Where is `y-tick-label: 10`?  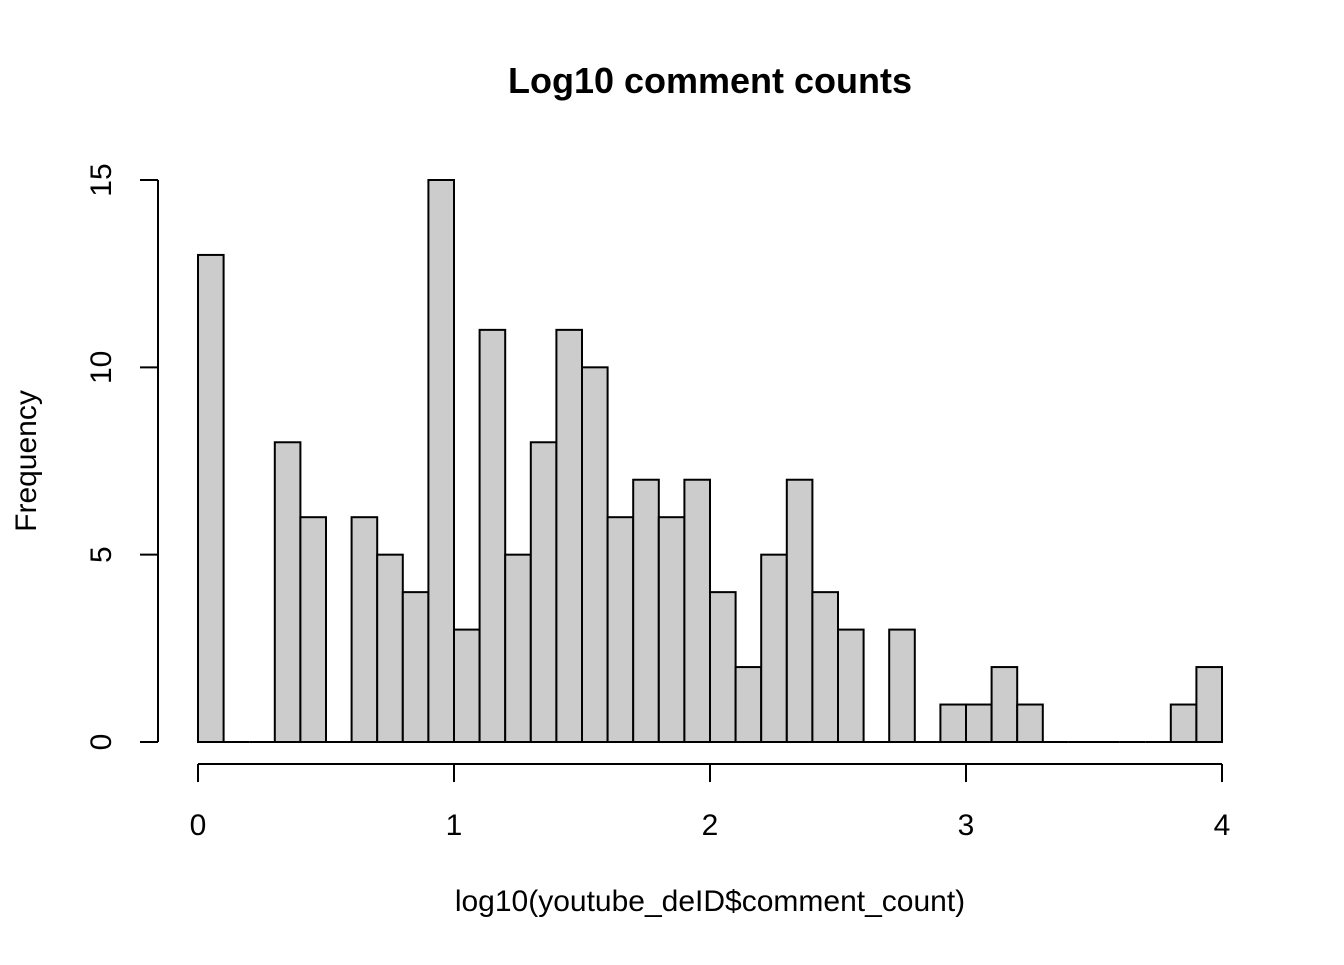 y-tick-label: 10 is located at coordinates (101, 367).